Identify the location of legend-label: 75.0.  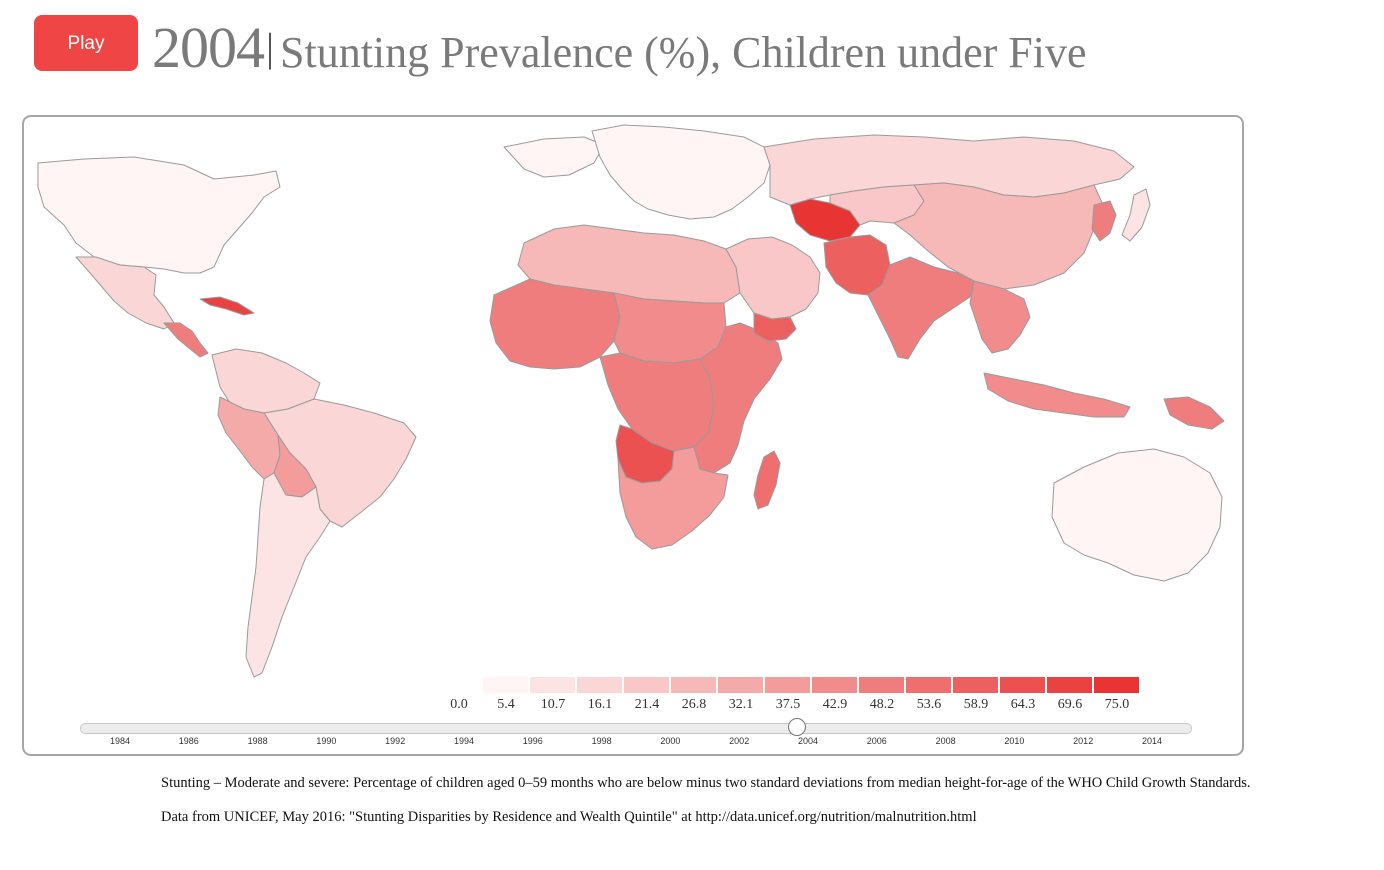
(1117, 704).